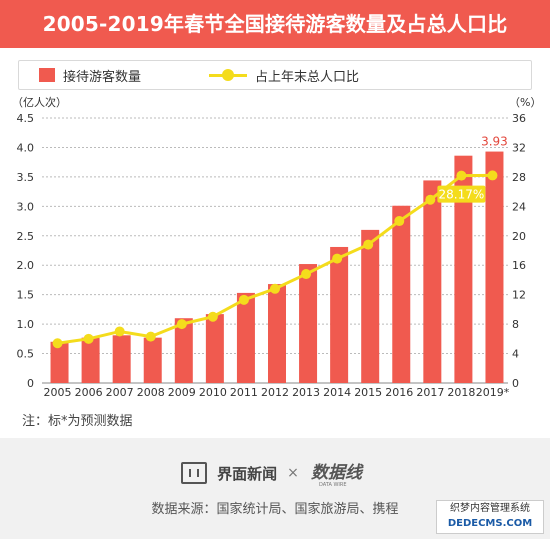 This screenshot has height=539, width=550. What do you see at coordinates (515, 324) in the screenshot?
I see `right-tick-label: 8` at bounding box center [515, 324].